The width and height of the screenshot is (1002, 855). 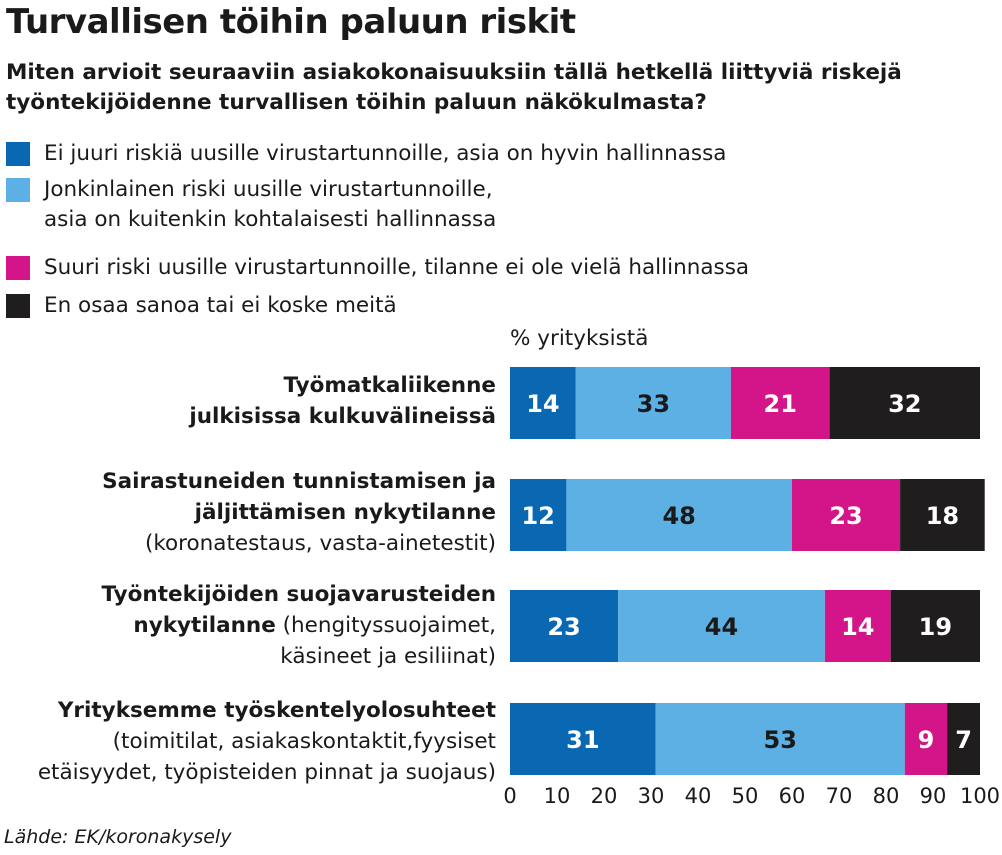 I want to click on category-label-line: julkisissa kulkuvälineissä, so click(x=342, y=416).